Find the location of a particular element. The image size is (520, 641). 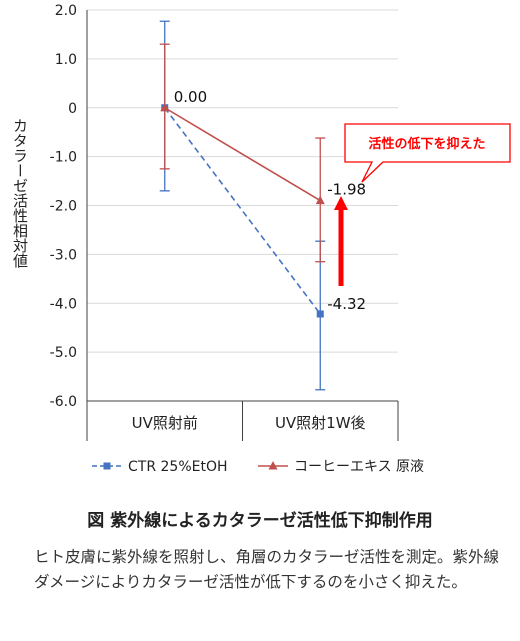

data-label: 0.00 is located at coordinates (190, 97).